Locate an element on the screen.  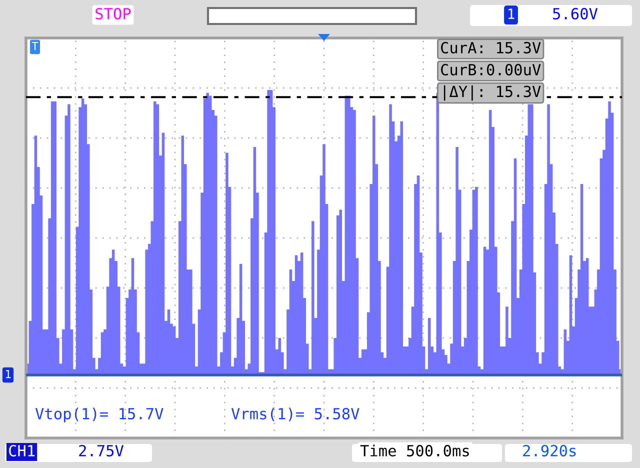
text: 5.60V is located at coordinates (575, 14).